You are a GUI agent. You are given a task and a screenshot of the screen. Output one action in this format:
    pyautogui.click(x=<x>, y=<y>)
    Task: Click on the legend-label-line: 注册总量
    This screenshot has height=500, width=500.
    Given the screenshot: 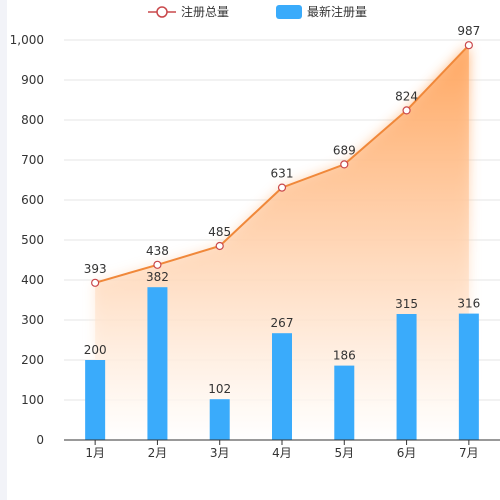 What is the action you would take?
    pyautogui.click(x=205, y=11)
    